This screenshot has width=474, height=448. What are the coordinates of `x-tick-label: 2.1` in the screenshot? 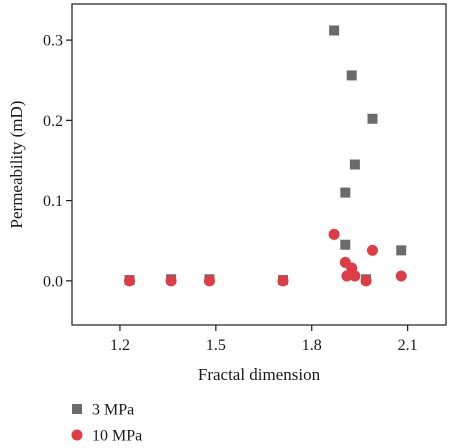 It's located at (408, 345).